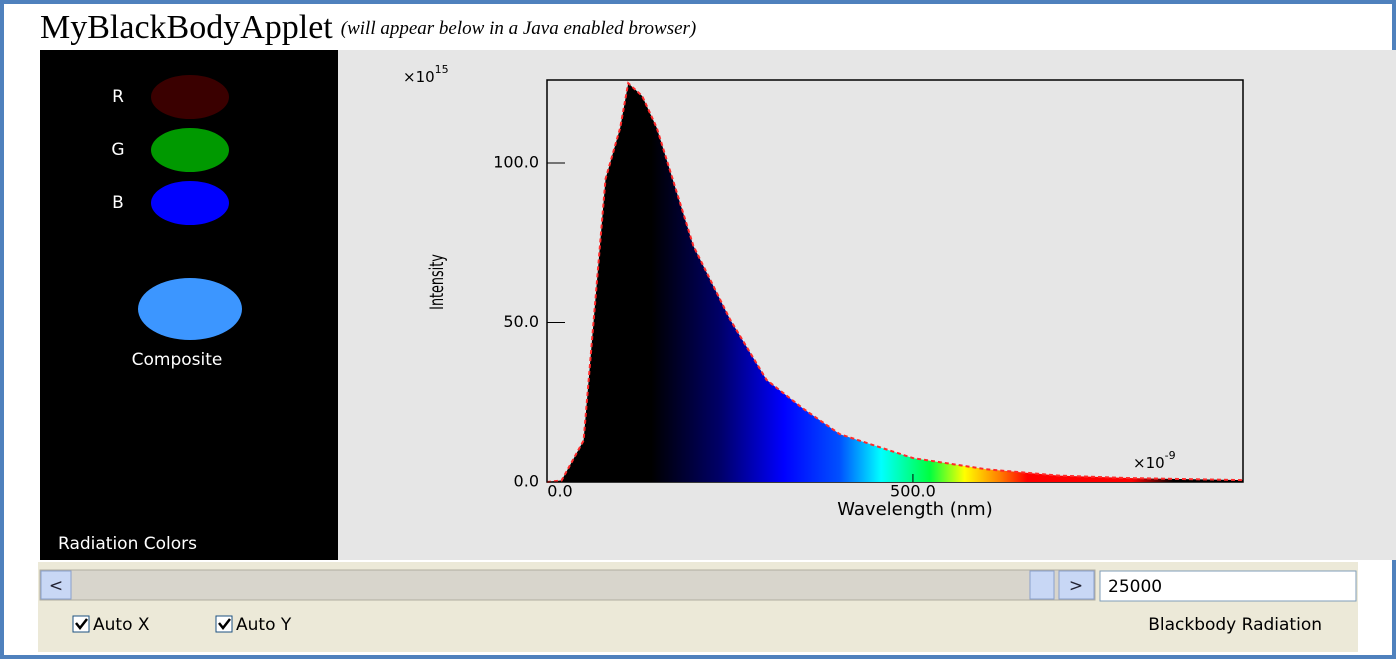  I want to click on g-label: G, so click(117, 150).